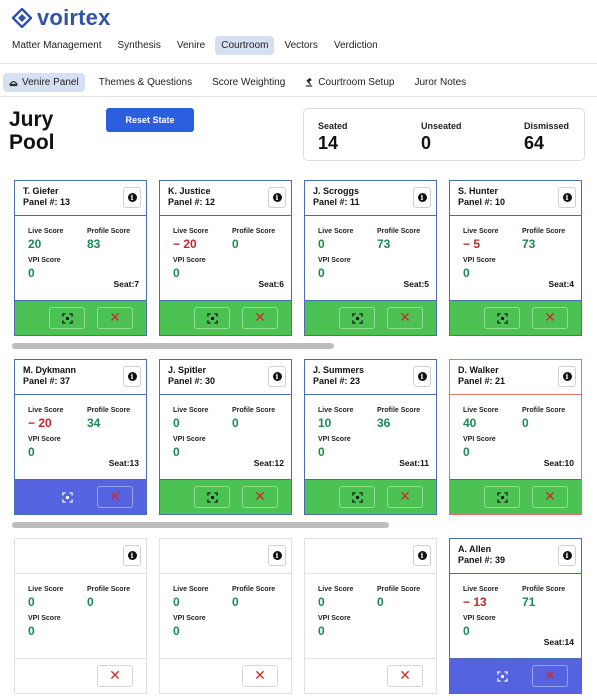  I want to click on juror-panel-number: Panel #: 11, so click(336, 202).